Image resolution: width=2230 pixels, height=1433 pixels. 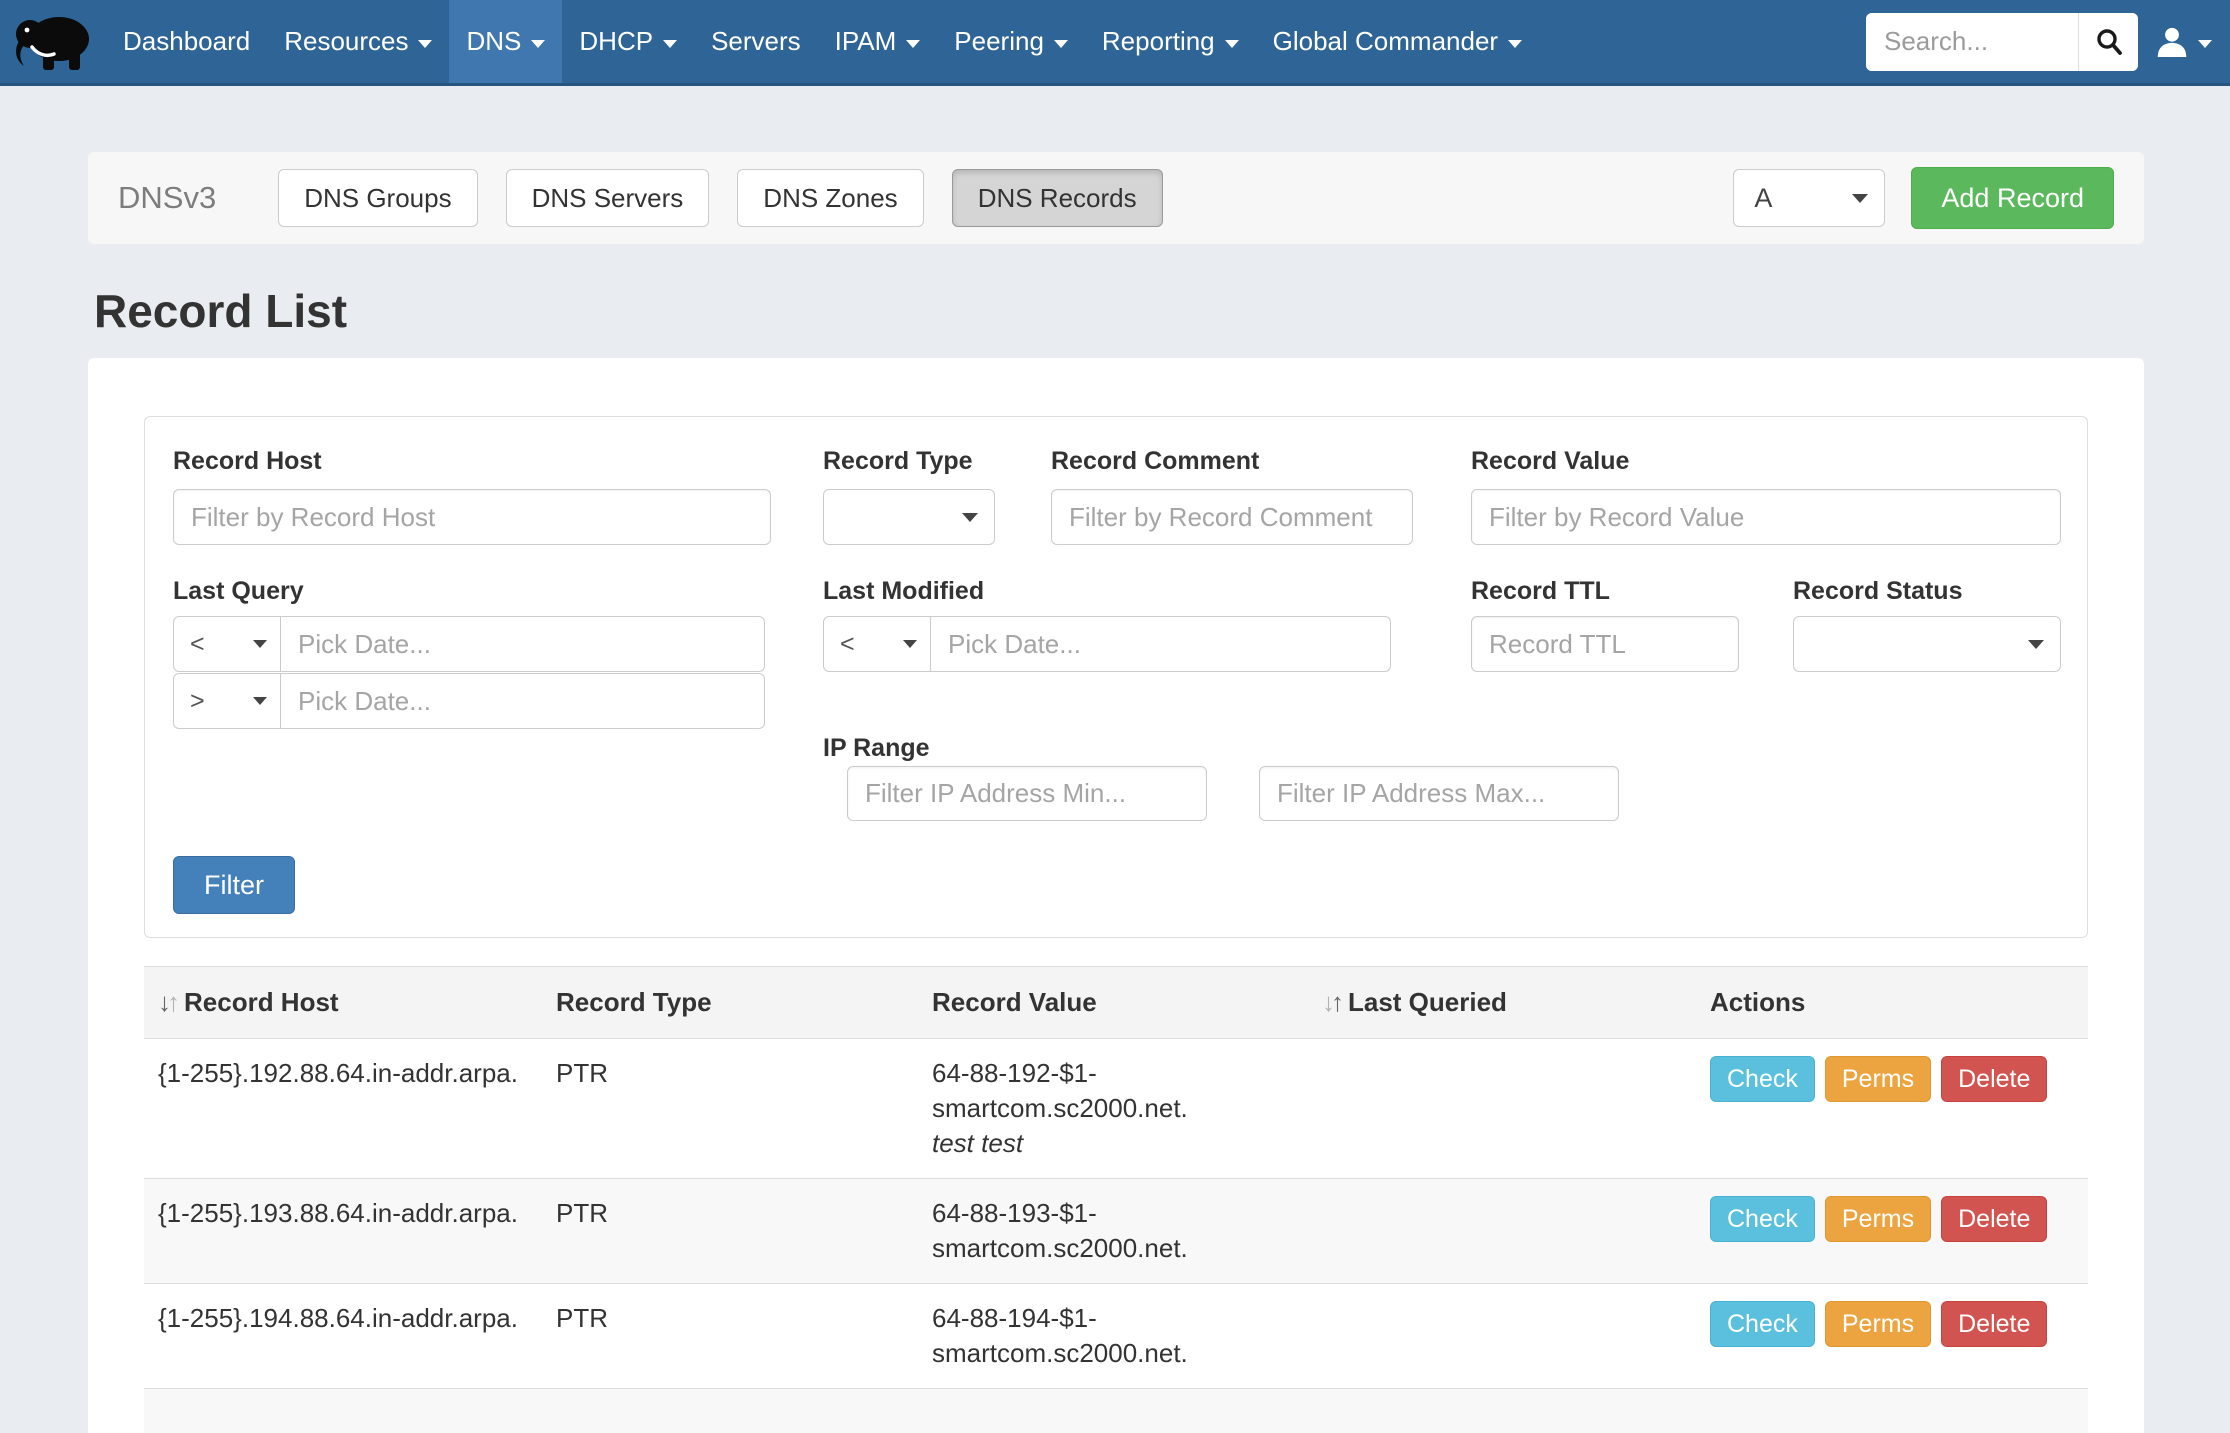 What do you see at coordinates (1927, 644) in the screenshot?
I see `record-status-select` at bounding box center [1927, 644].